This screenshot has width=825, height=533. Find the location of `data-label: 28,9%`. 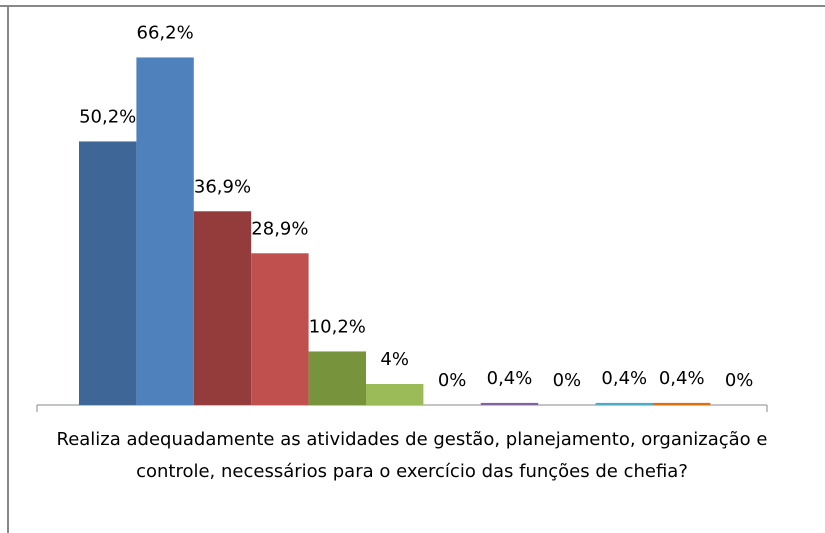

data-label: 28,9% is located at coordinates (279, 228).